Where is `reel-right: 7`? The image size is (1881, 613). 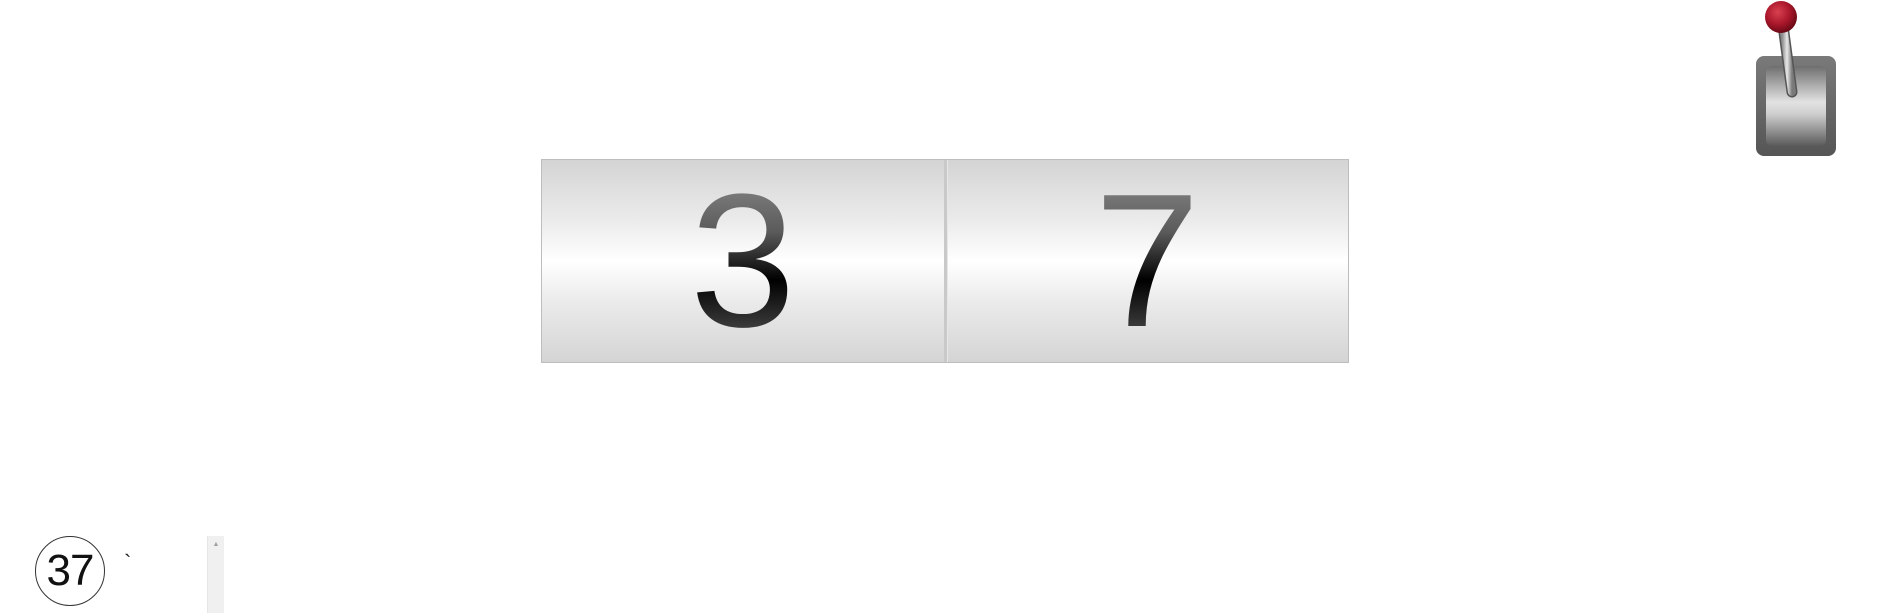
reel-right: 7 is located at coordinates (1145, 261).